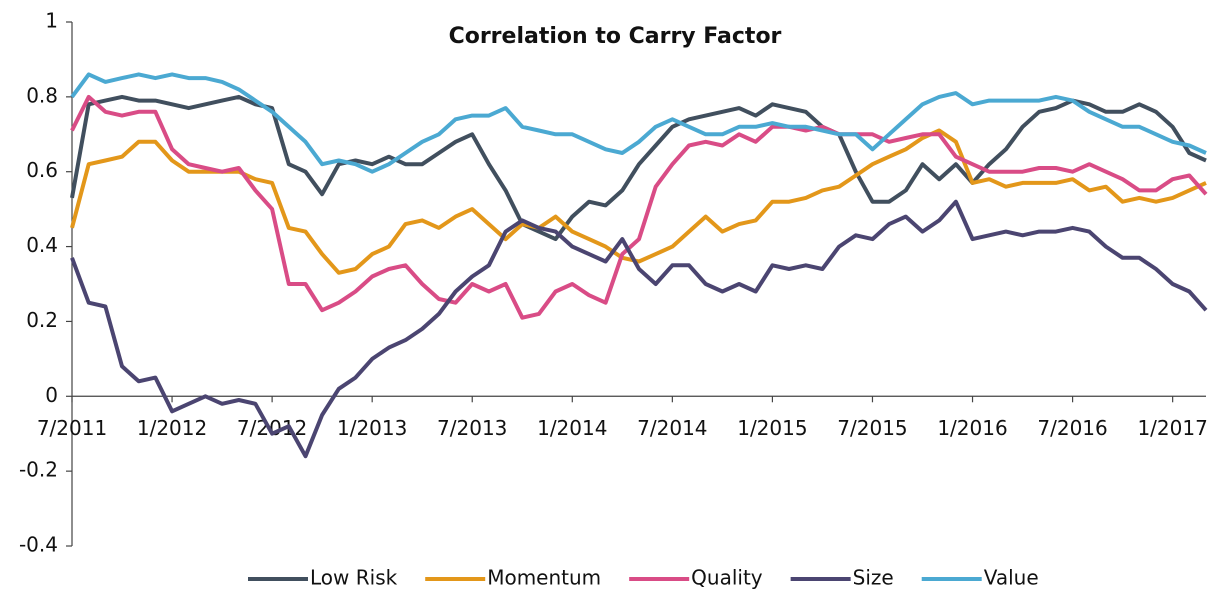 The width and height of the screenshot is (1208, 594). I want to click on y-tick-label: 0.2, so click(42, 320).